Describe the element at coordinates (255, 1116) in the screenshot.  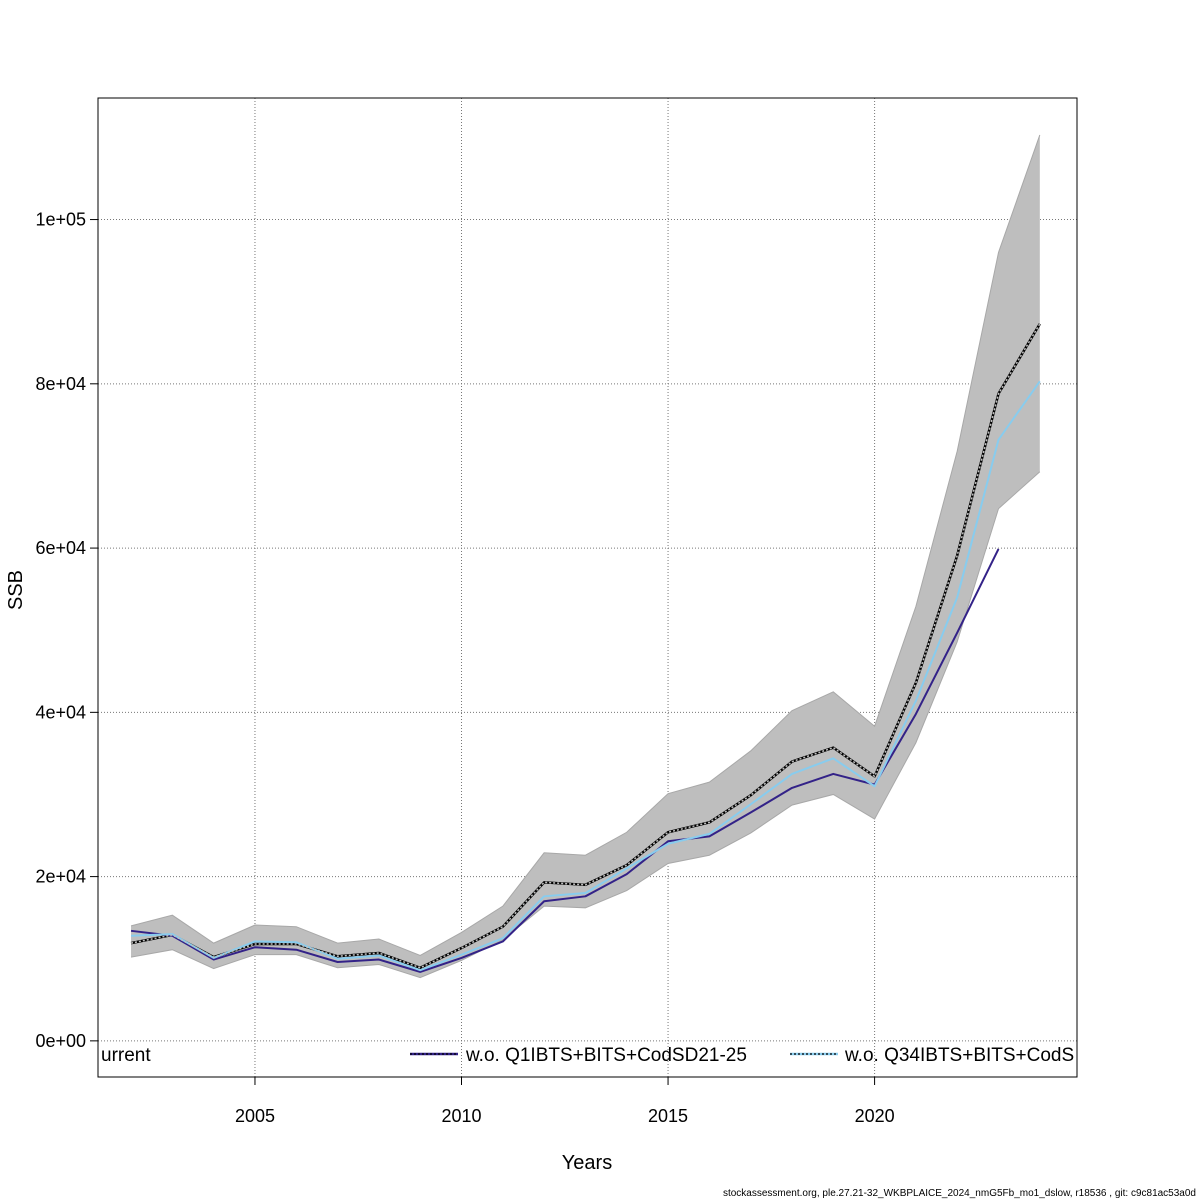
I see `x-tick-label: 2005` at that location.